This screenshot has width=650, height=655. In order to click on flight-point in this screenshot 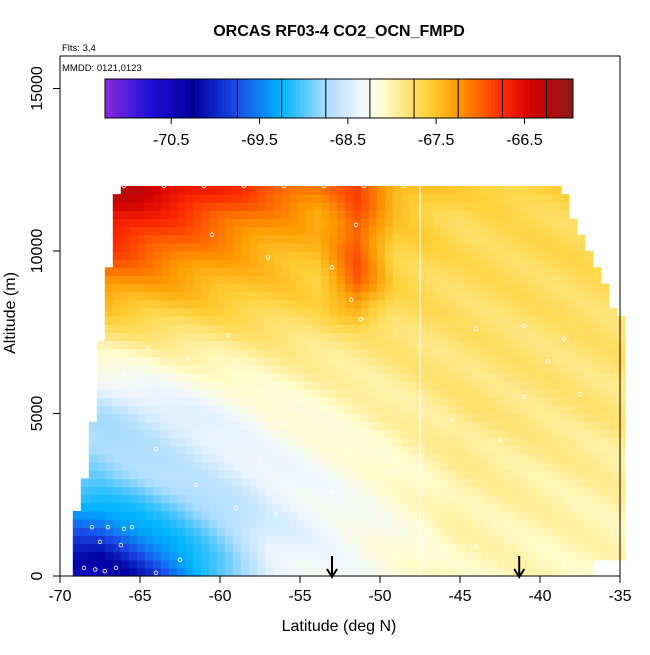, I will do `click(292, 407)`.